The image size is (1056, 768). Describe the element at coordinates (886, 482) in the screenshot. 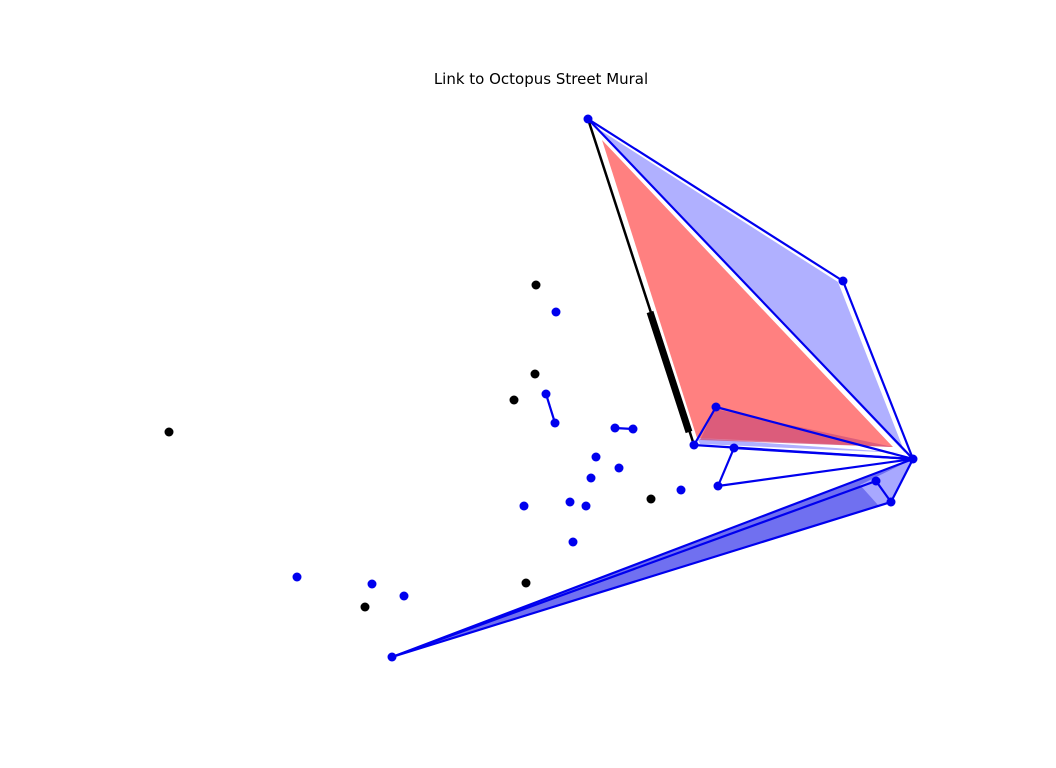

I see `light-blue-wedge-tip` at that location.